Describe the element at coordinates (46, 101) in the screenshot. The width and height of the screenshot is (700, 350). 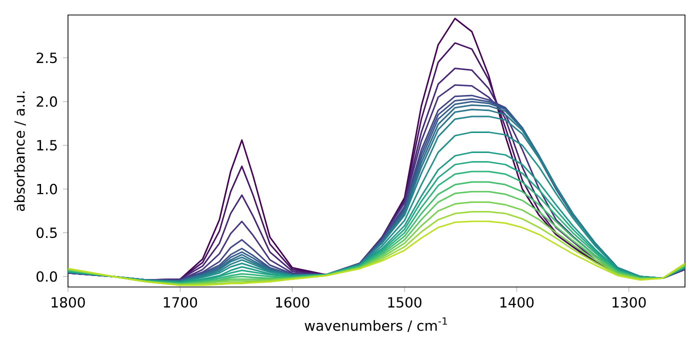
I see `y-tick-label: 2.0` at that location.